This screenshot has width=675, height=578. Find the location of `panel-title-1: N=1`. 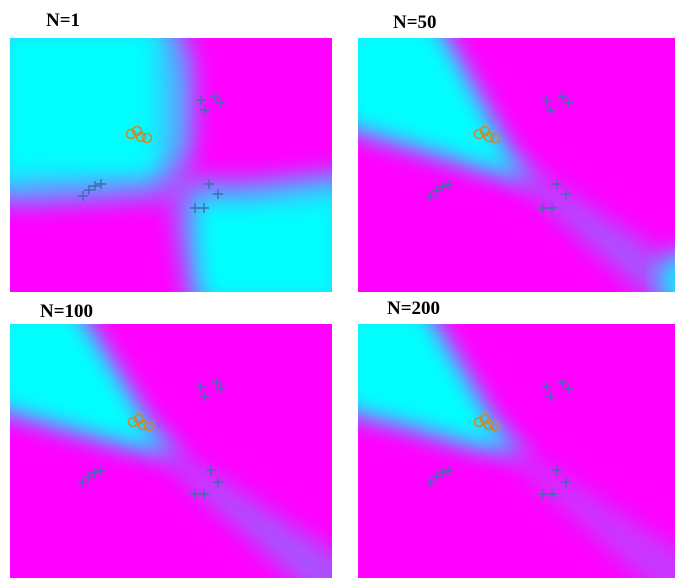

panel-title-1: N=1 is located at coordinates (63, 20).